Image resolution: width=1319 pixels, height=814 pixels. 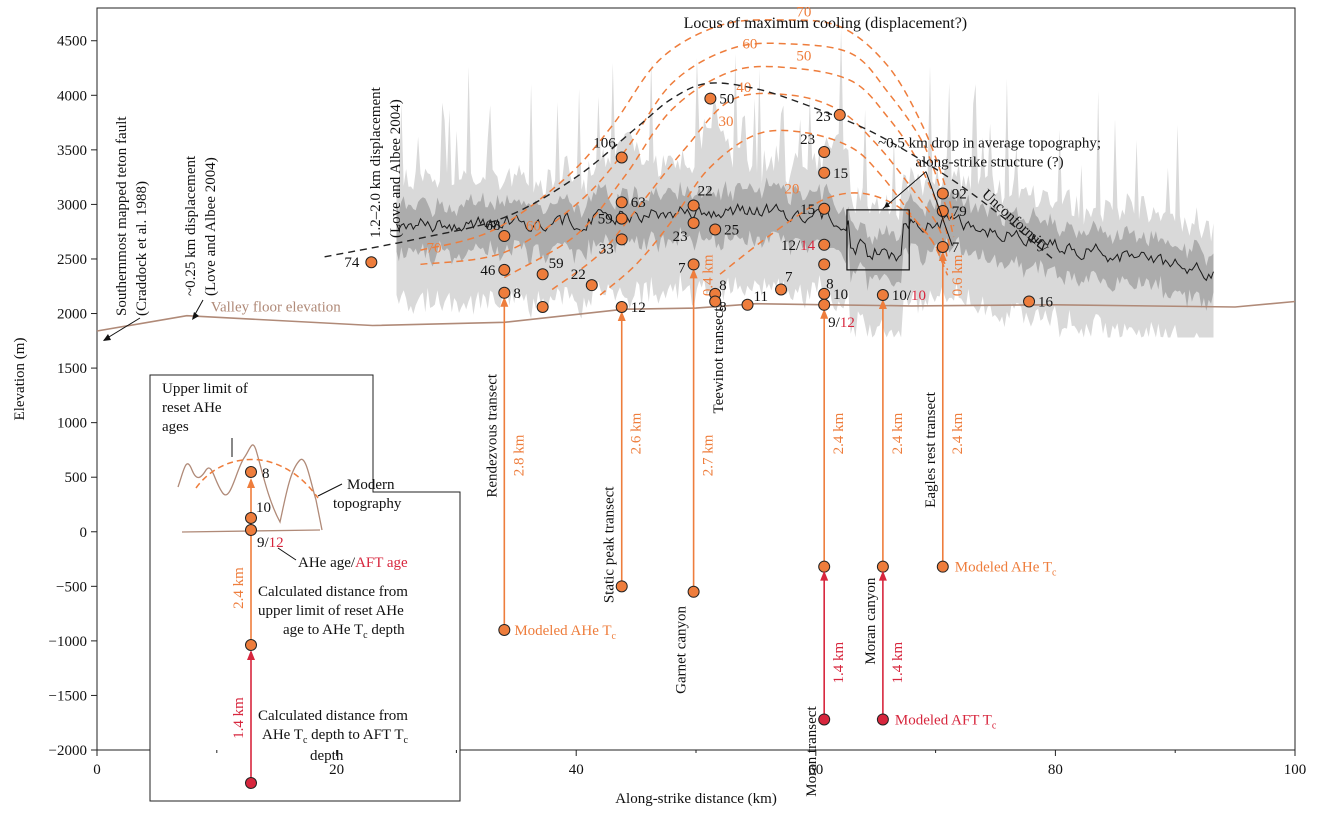 What do you see at coordinates (1046, 303) in the screenshot?
I see `sample-label: 16` at bounding box center [1046, 303].